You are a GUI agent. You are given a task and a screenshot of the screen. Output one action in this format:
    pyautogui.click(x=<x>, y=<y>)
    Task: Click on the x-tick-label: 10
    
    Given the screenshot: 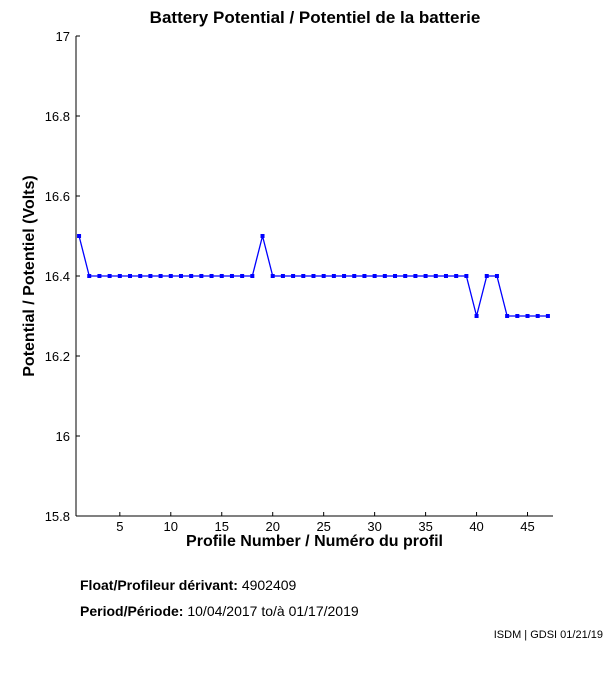 What is the action you would take?
    pyautogui.click(x=171, y=526)
    